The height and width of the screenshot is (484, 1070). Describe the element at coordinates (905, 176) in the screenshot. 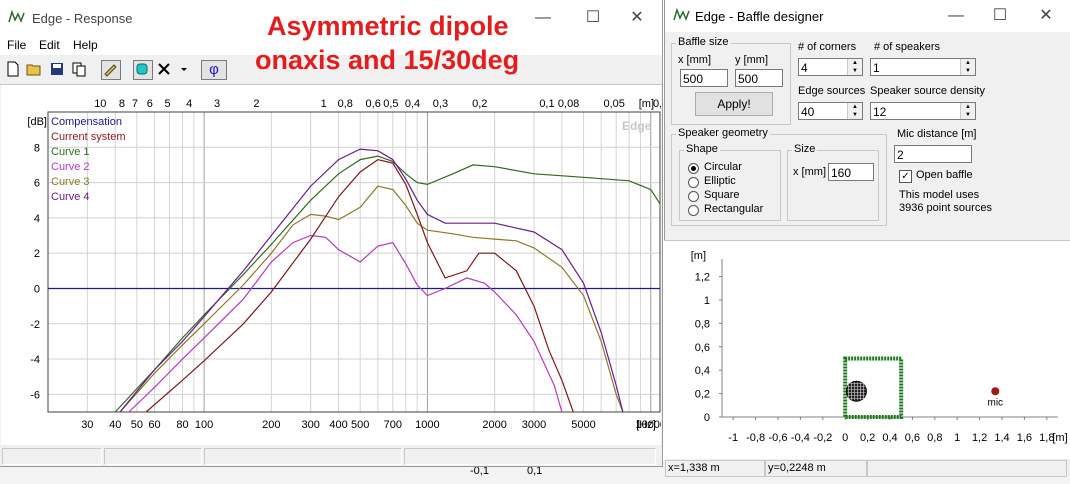

I see `open-baffle-checkbox: ✓` at that location.